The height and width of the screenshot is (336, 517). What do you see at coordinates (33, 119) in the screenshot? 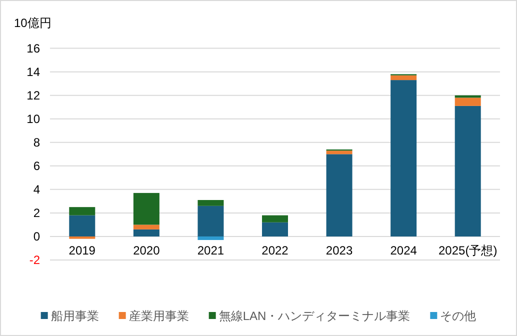
I see `y-tick-label: 10` at bounding box center [33, 119].